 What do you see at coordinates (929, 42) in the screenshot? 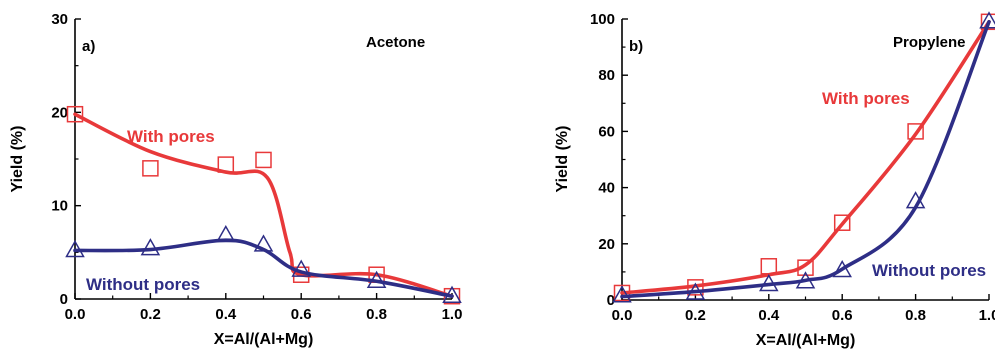
I see `compound-annotation: Propylene` at bounding box center [929, 42].